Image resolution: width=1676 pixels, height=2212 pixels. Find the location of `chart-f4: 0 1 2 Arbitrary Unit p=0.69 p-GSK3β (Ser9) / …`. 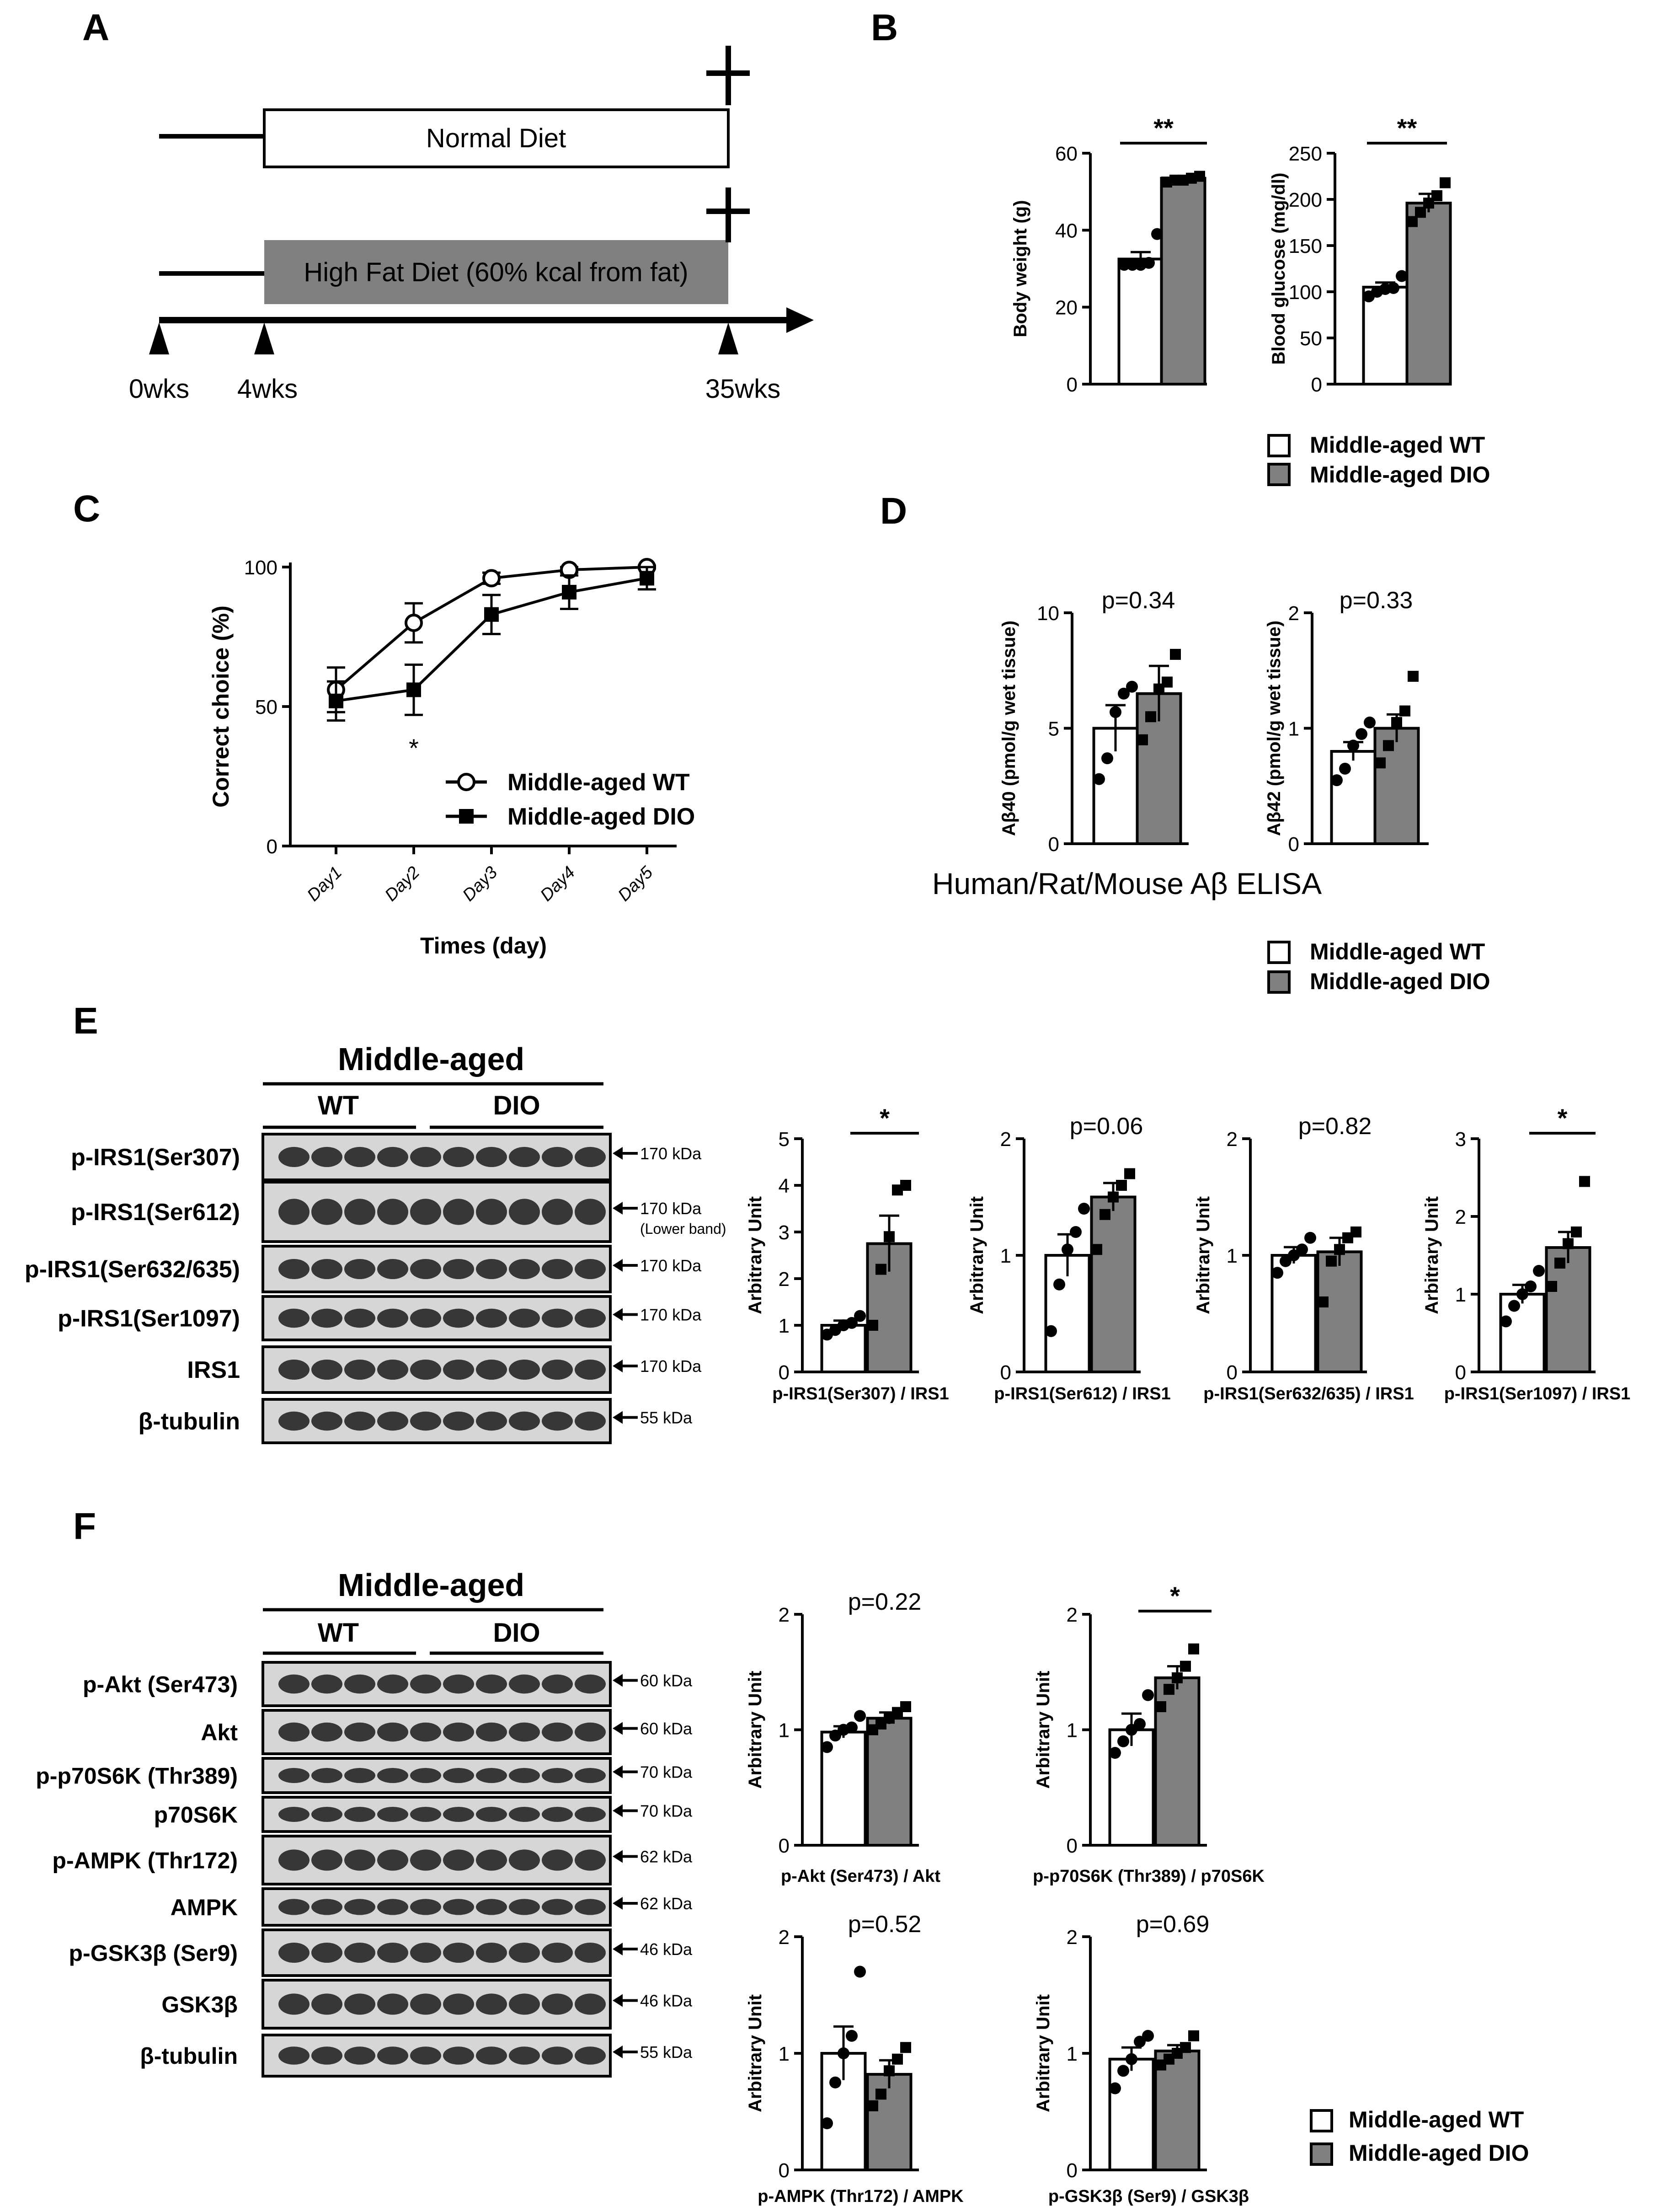

chart-f4: 0 1 2 Arbitrary Unit p=0.69 p-GSK3β (Ser9) / … is located at coordinates (1141, 2059).